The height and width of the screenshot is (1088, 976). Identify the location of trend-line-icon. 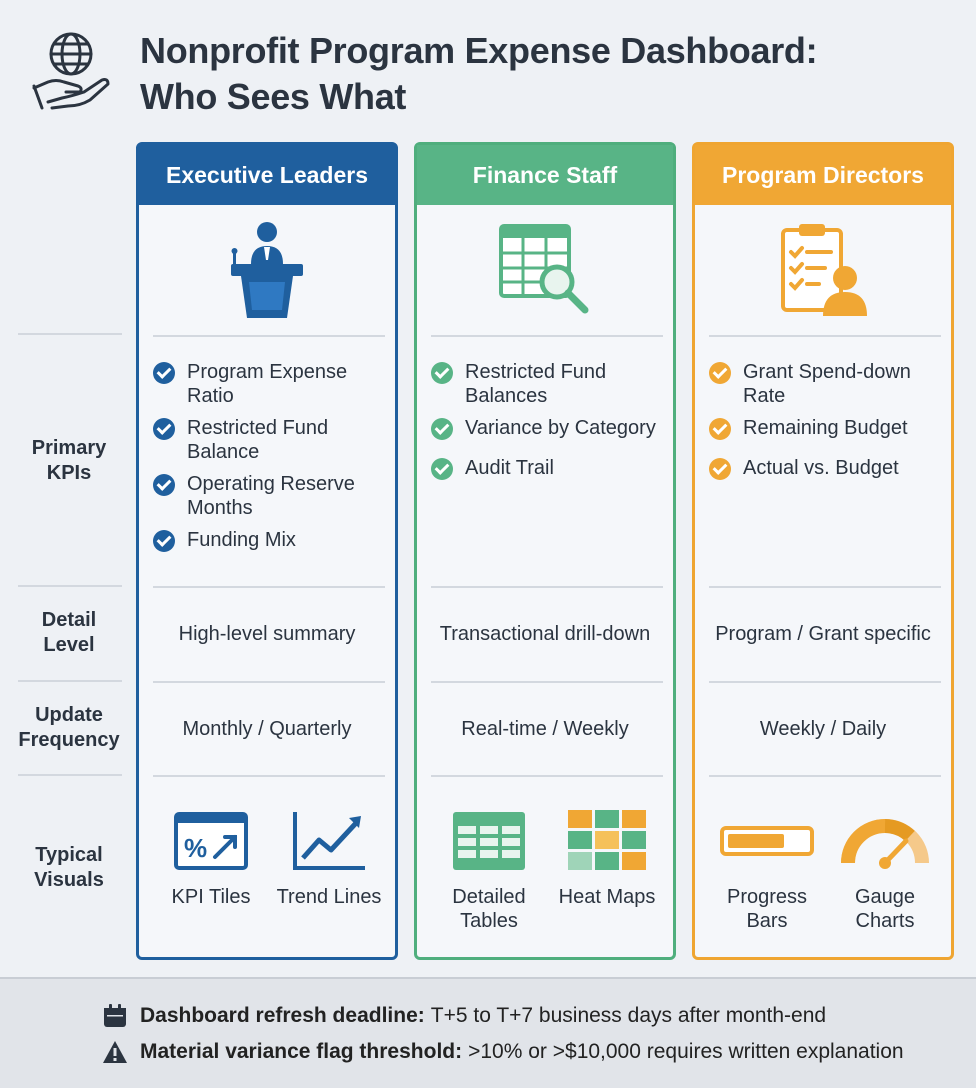
(329, 841).